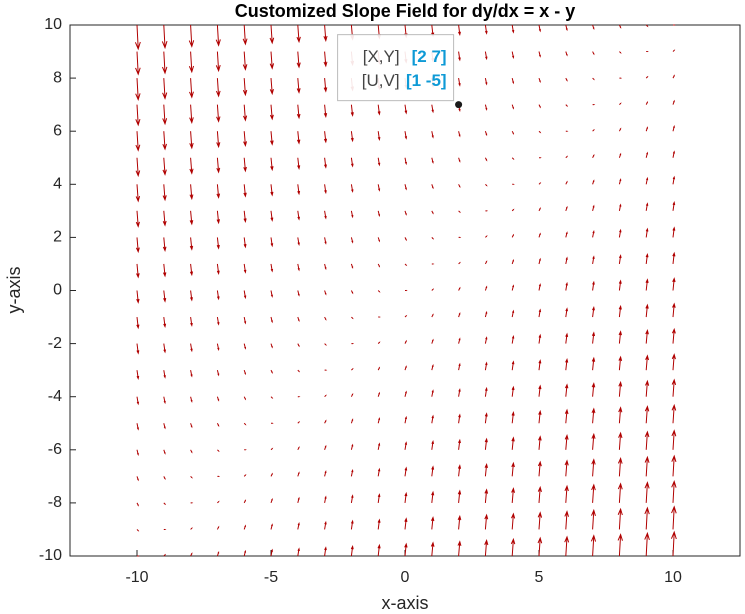 This screenshot has width=745, height=614. I want to click on datatip-value: [1 -5], so click(426, 80).